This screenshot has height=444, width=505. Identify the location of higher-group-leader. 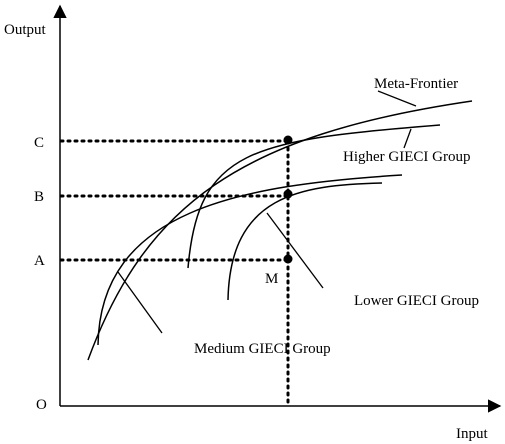
(407, 138).